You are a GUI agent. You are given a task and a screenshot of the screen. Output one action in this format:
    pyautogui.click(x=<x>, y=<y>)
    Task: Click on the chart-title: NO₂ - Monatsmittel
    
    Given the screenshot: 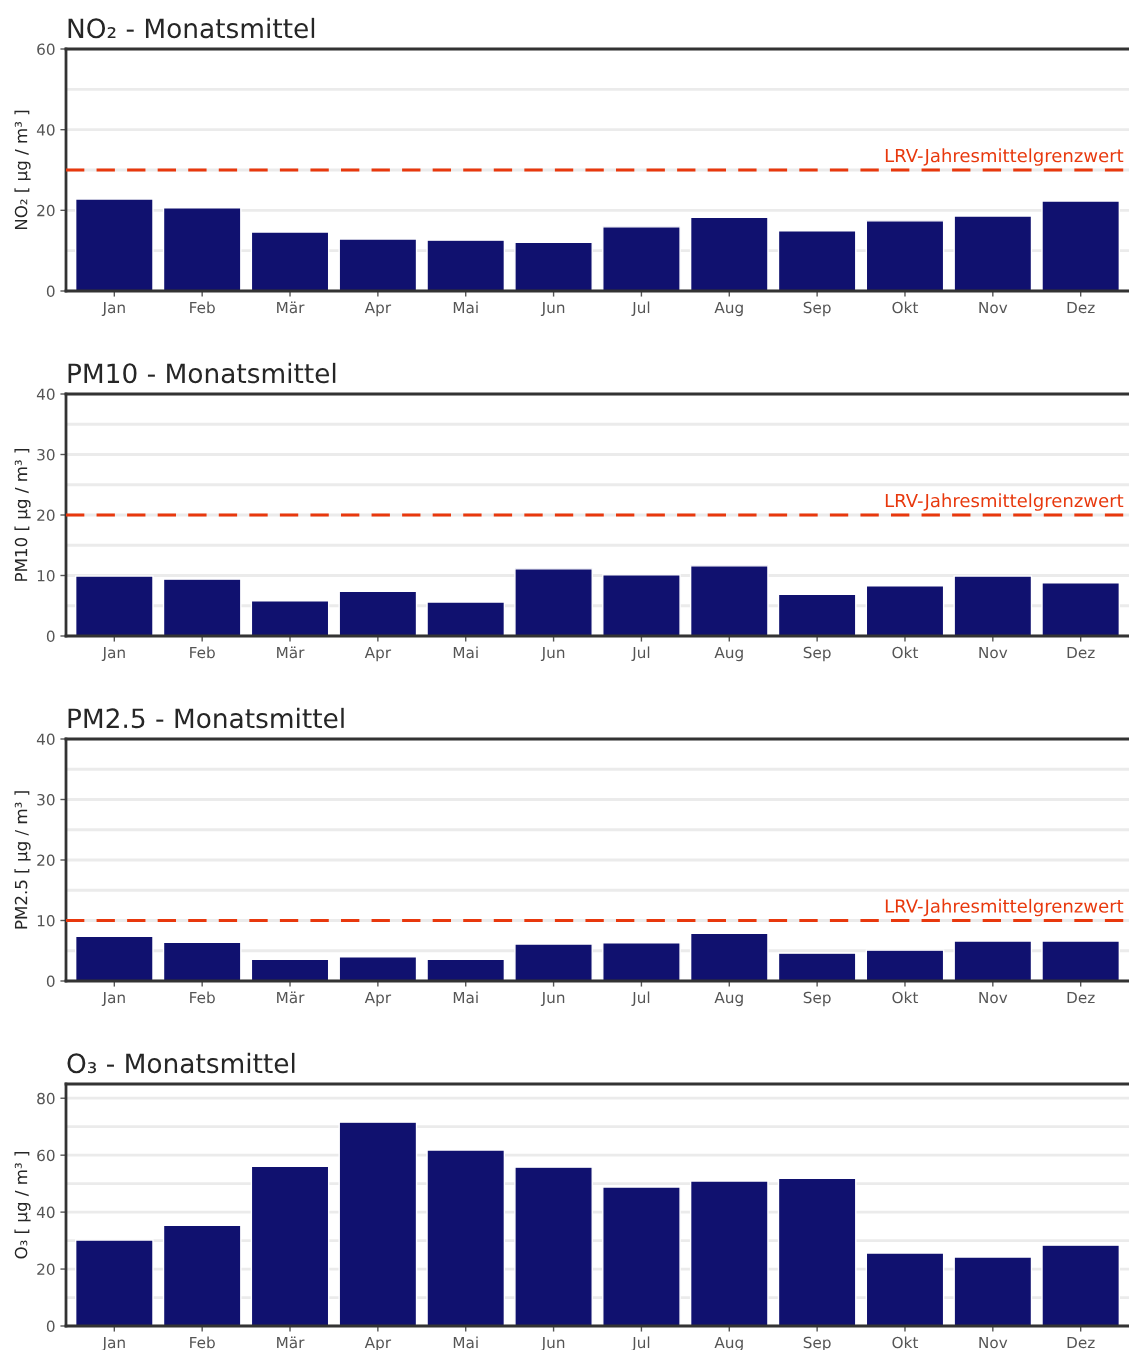 What is the action you would take?
    pyautogui.click(x=191, y=28)
    